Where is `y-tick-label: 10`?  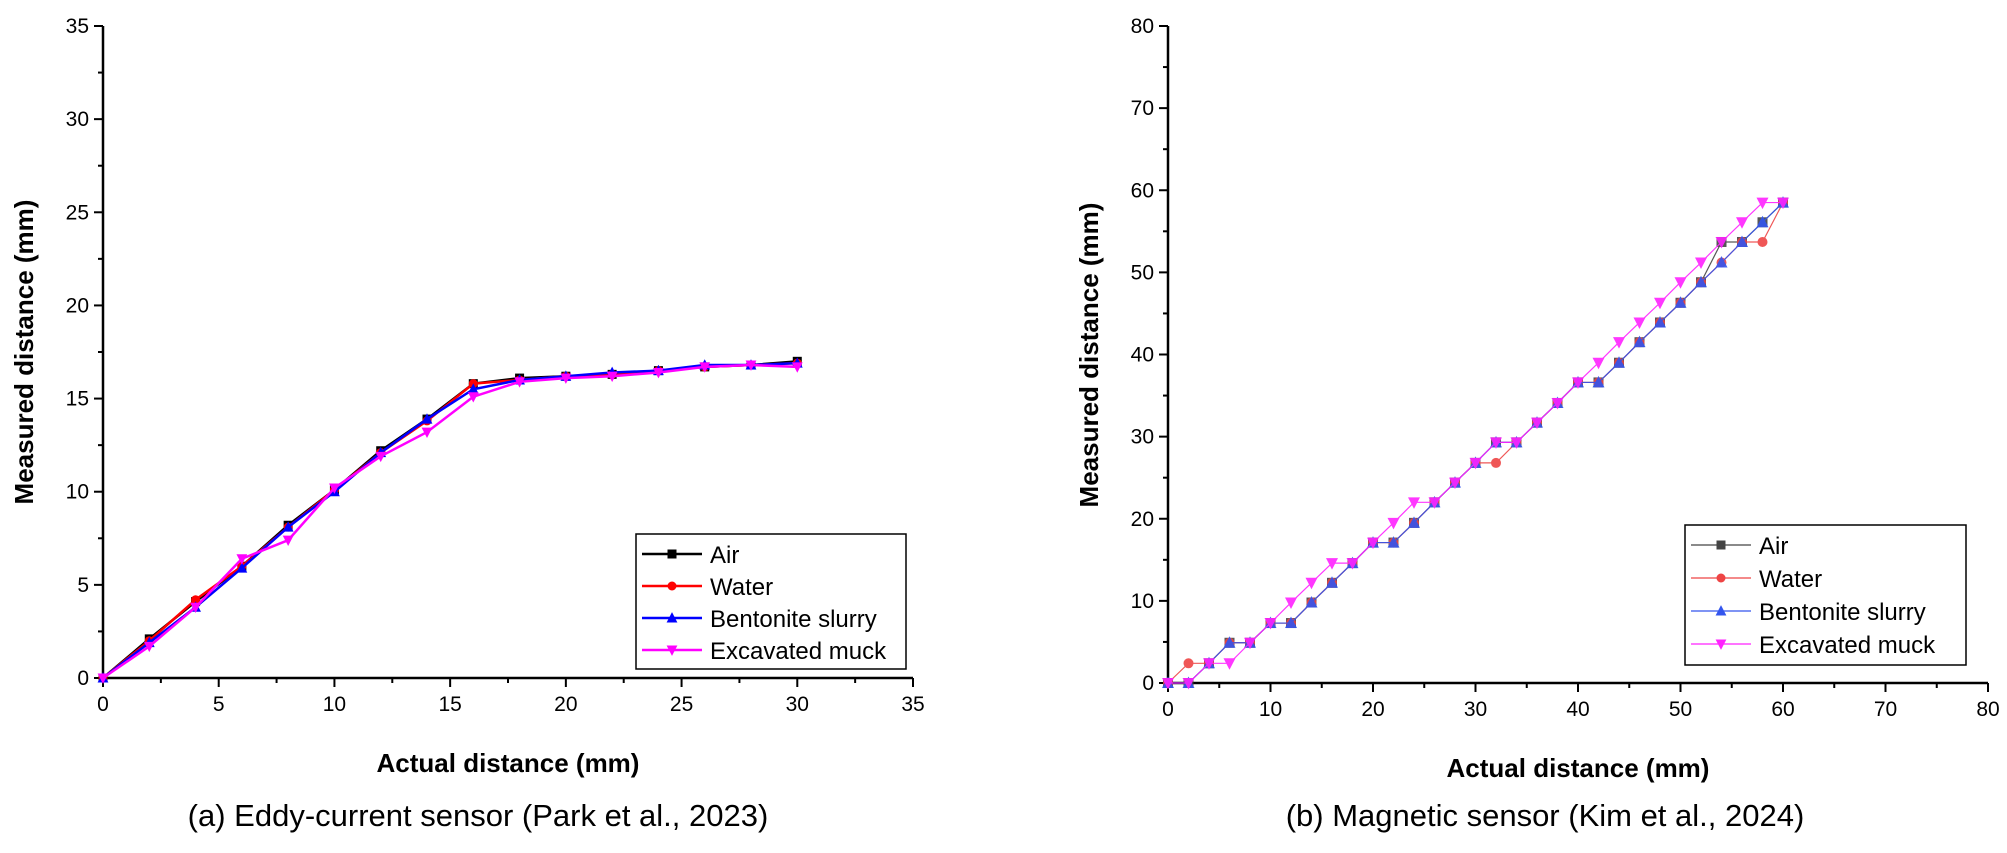 y-tick-label: 10 is located at coordinates (1142, 601).